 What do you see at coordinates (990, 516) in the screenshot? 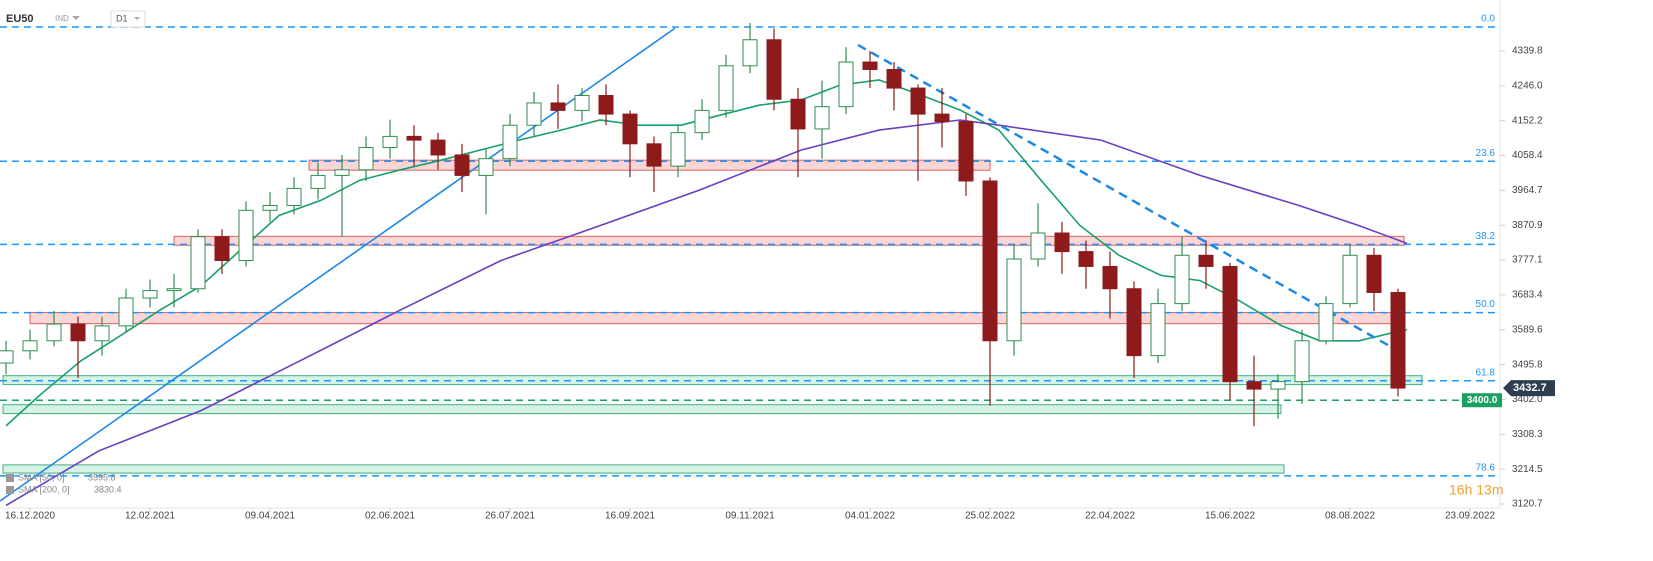
I see `x-tick-label: 25.02.2022` at bounding box center [990, 516].